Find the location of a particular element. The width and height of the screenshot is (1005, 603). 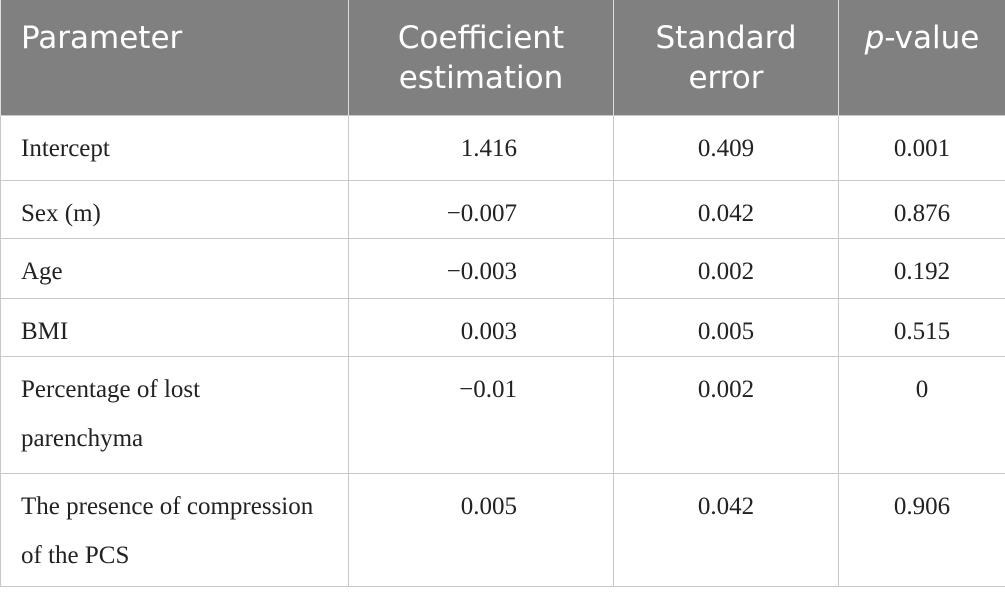

parameter-cell: The presence of compression of the PCS is located at coordinates (174, 529).